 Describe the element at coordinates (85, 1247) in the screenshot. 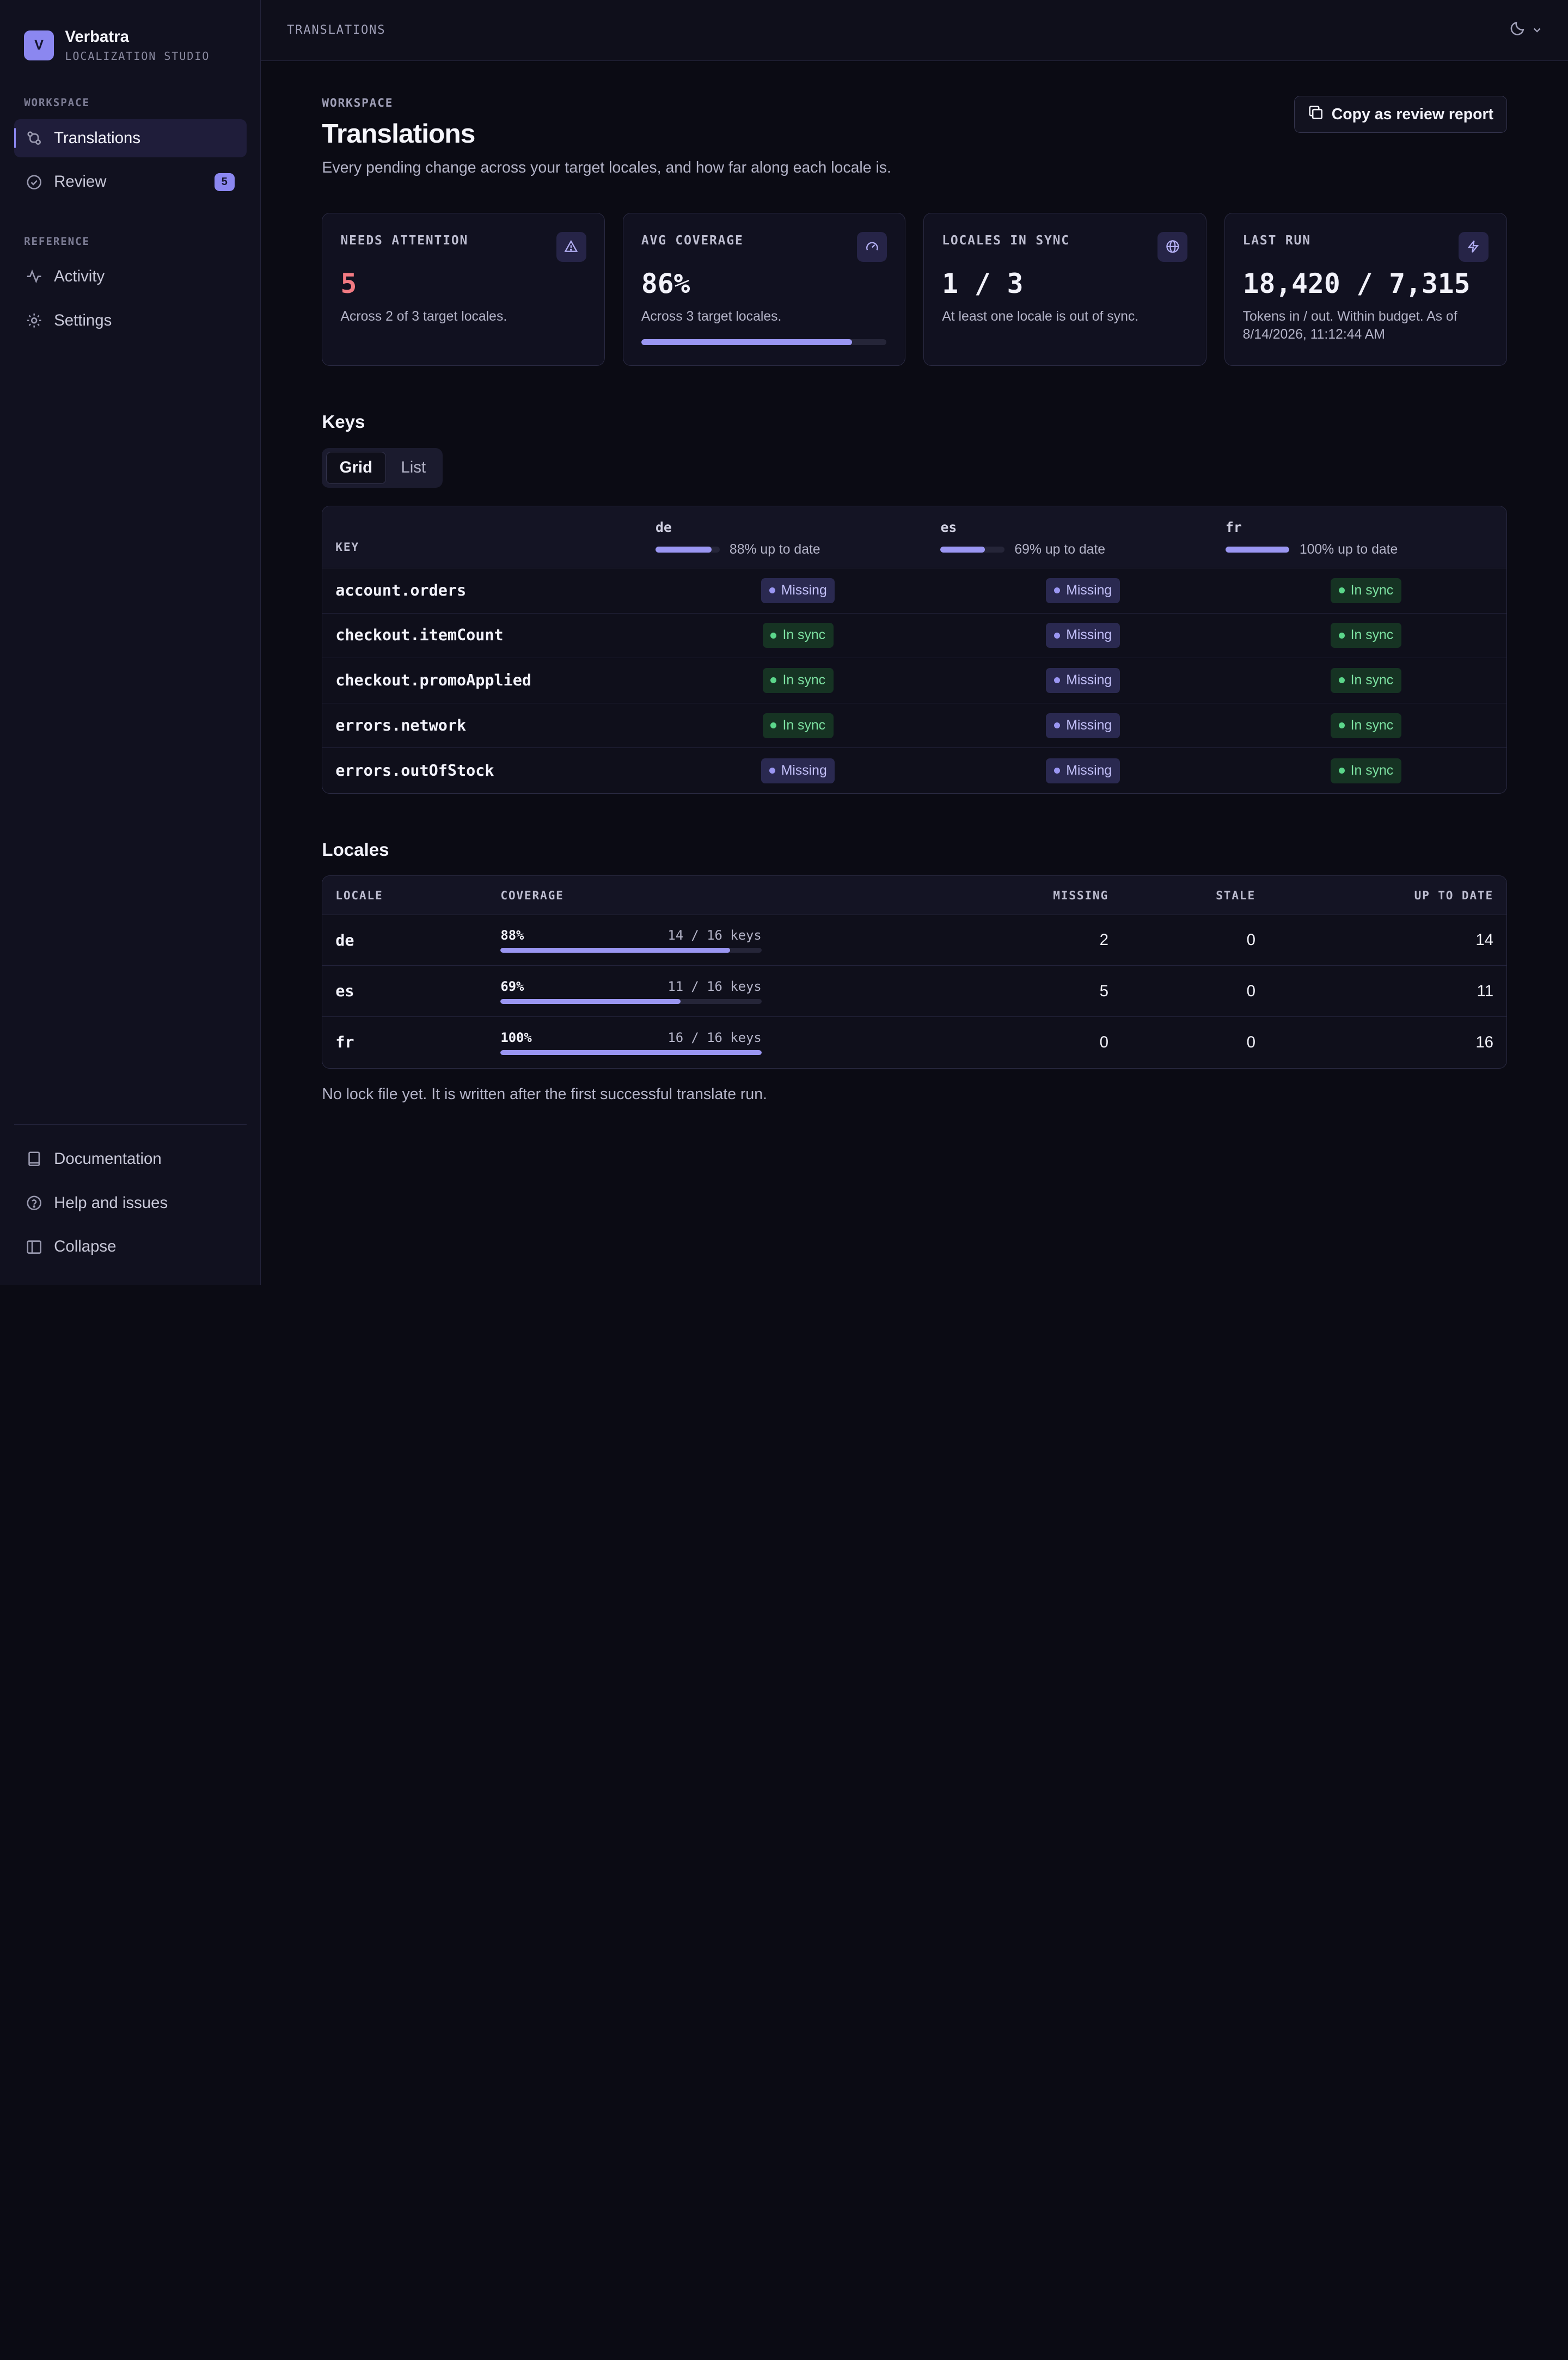

I see `sidebar-item-label: Collapse` at that location.